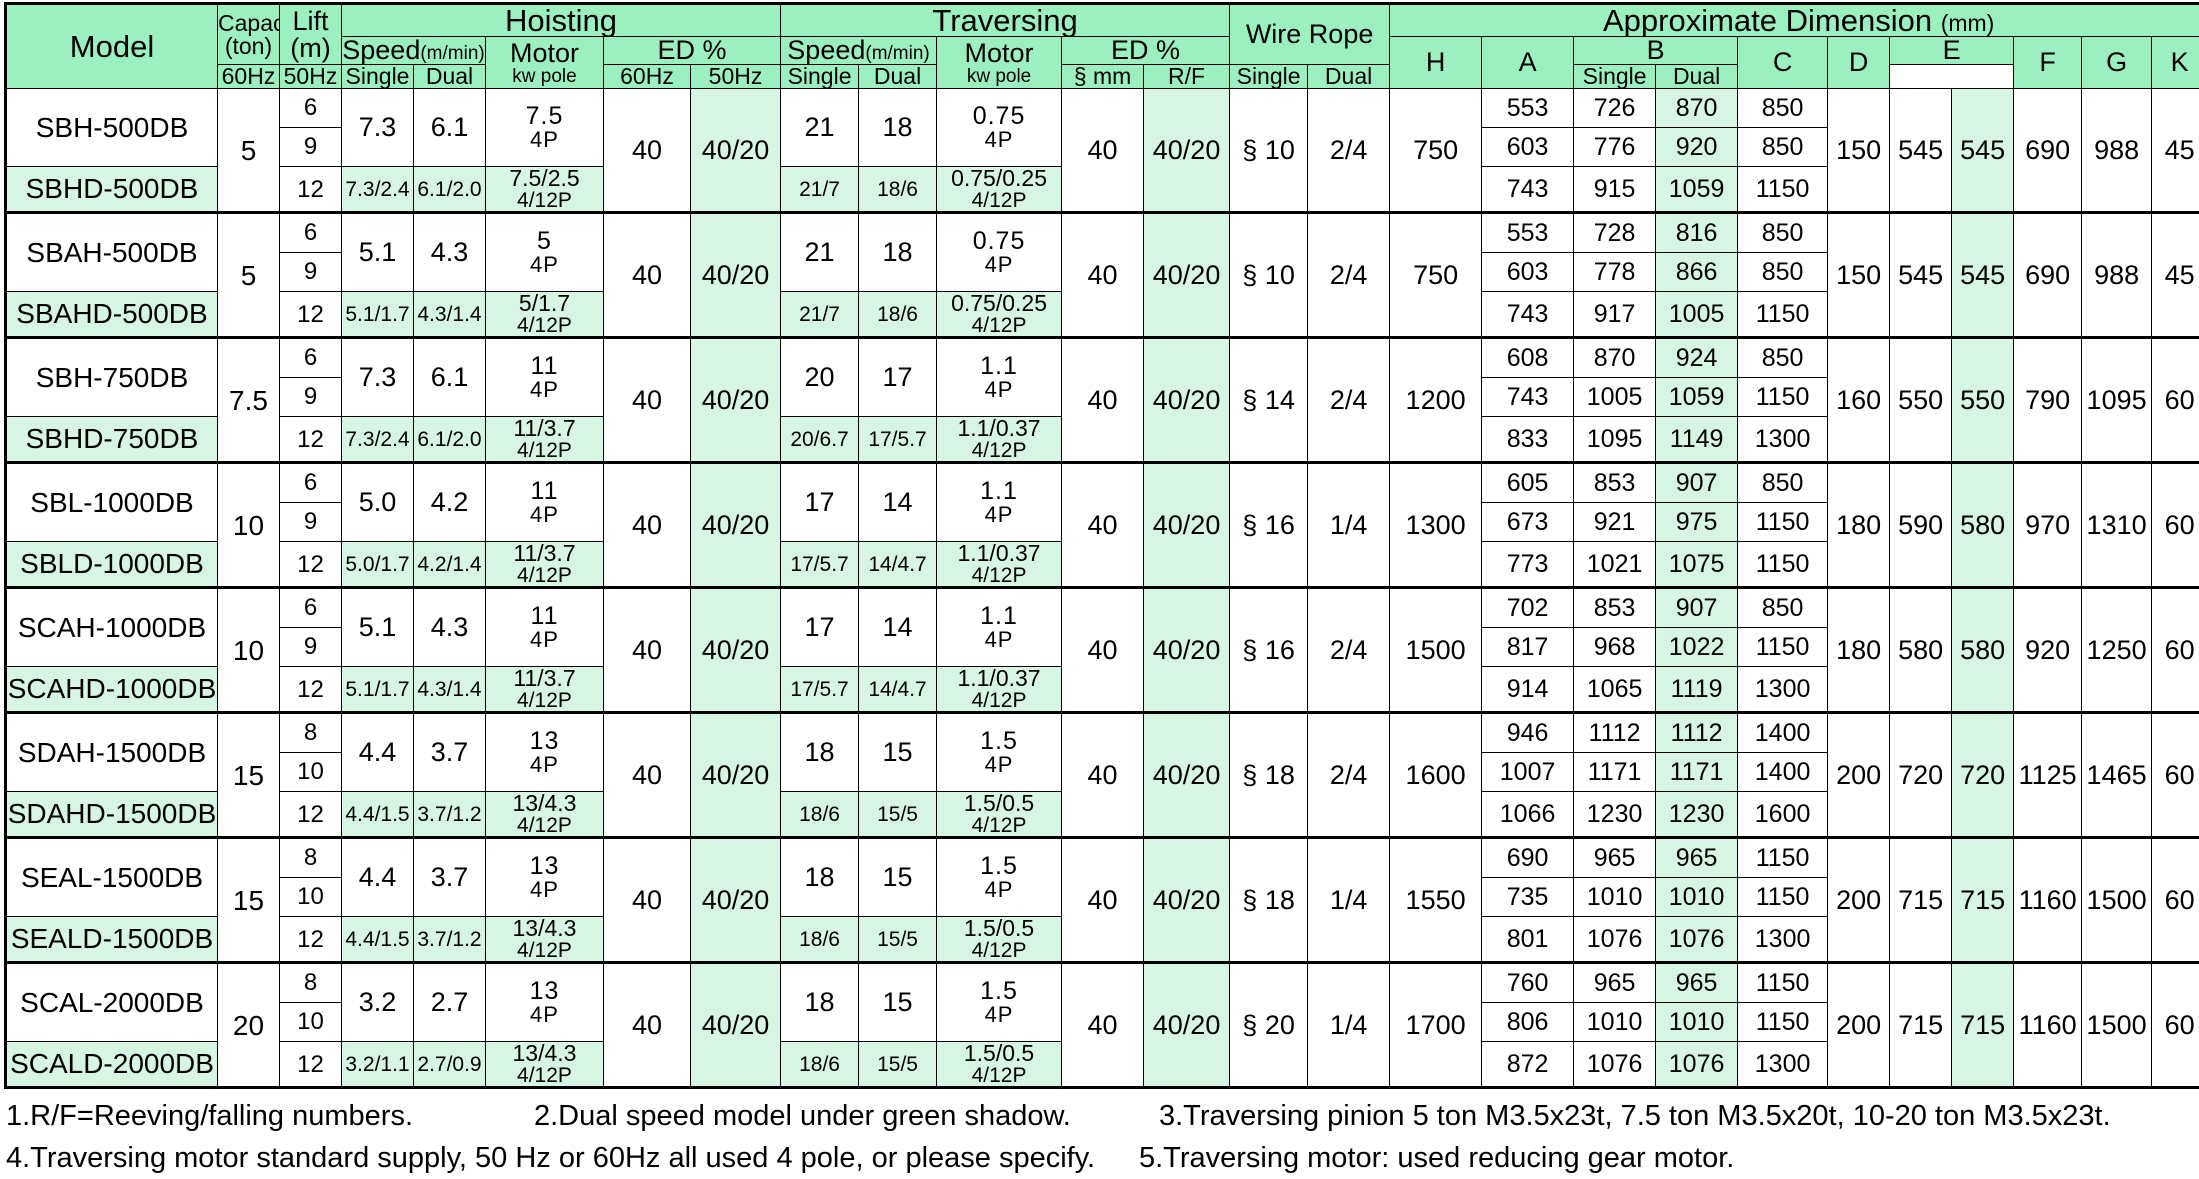 The height and width of the screenshot is (1179, 2199). What do you see at coordinates (112, 190) in the screenshot?
I see `model-dual: SBHD-500DB` at bounding box center [112, 190].